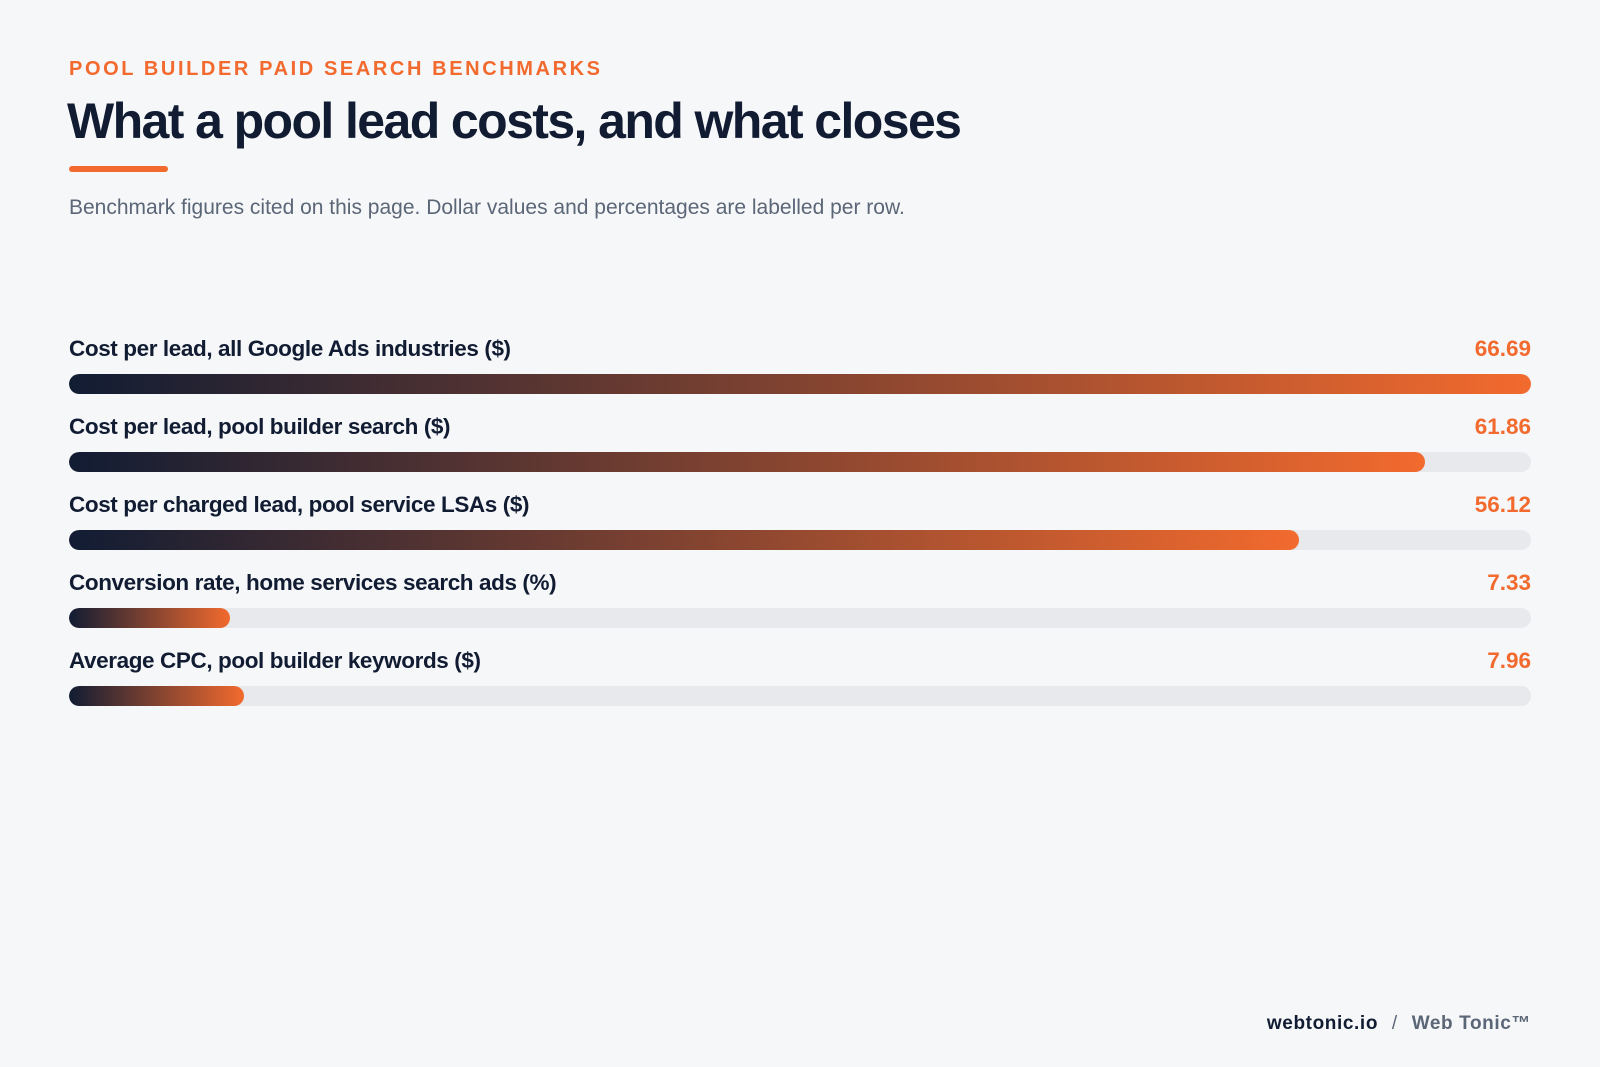  What do you see at coordinates (1399, 1024) in the screenshot?
I see `footer-attribution: webtonic.io / Web Tonic™` at bounding box center [1399, 1024].